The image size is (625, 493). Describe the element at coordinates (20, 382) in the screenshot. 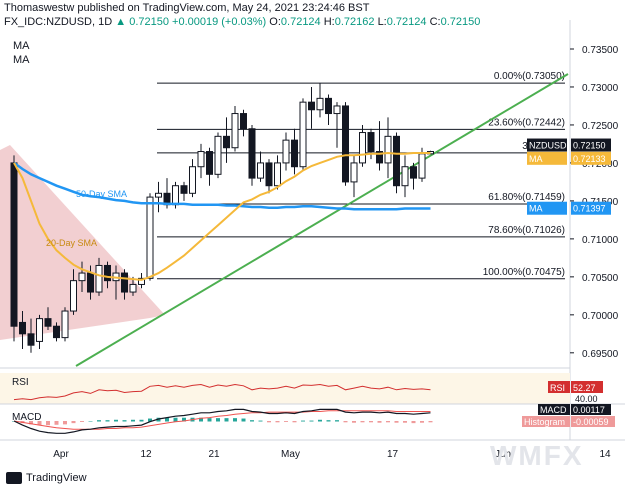

I see `rsi-label: RSI` at that location.